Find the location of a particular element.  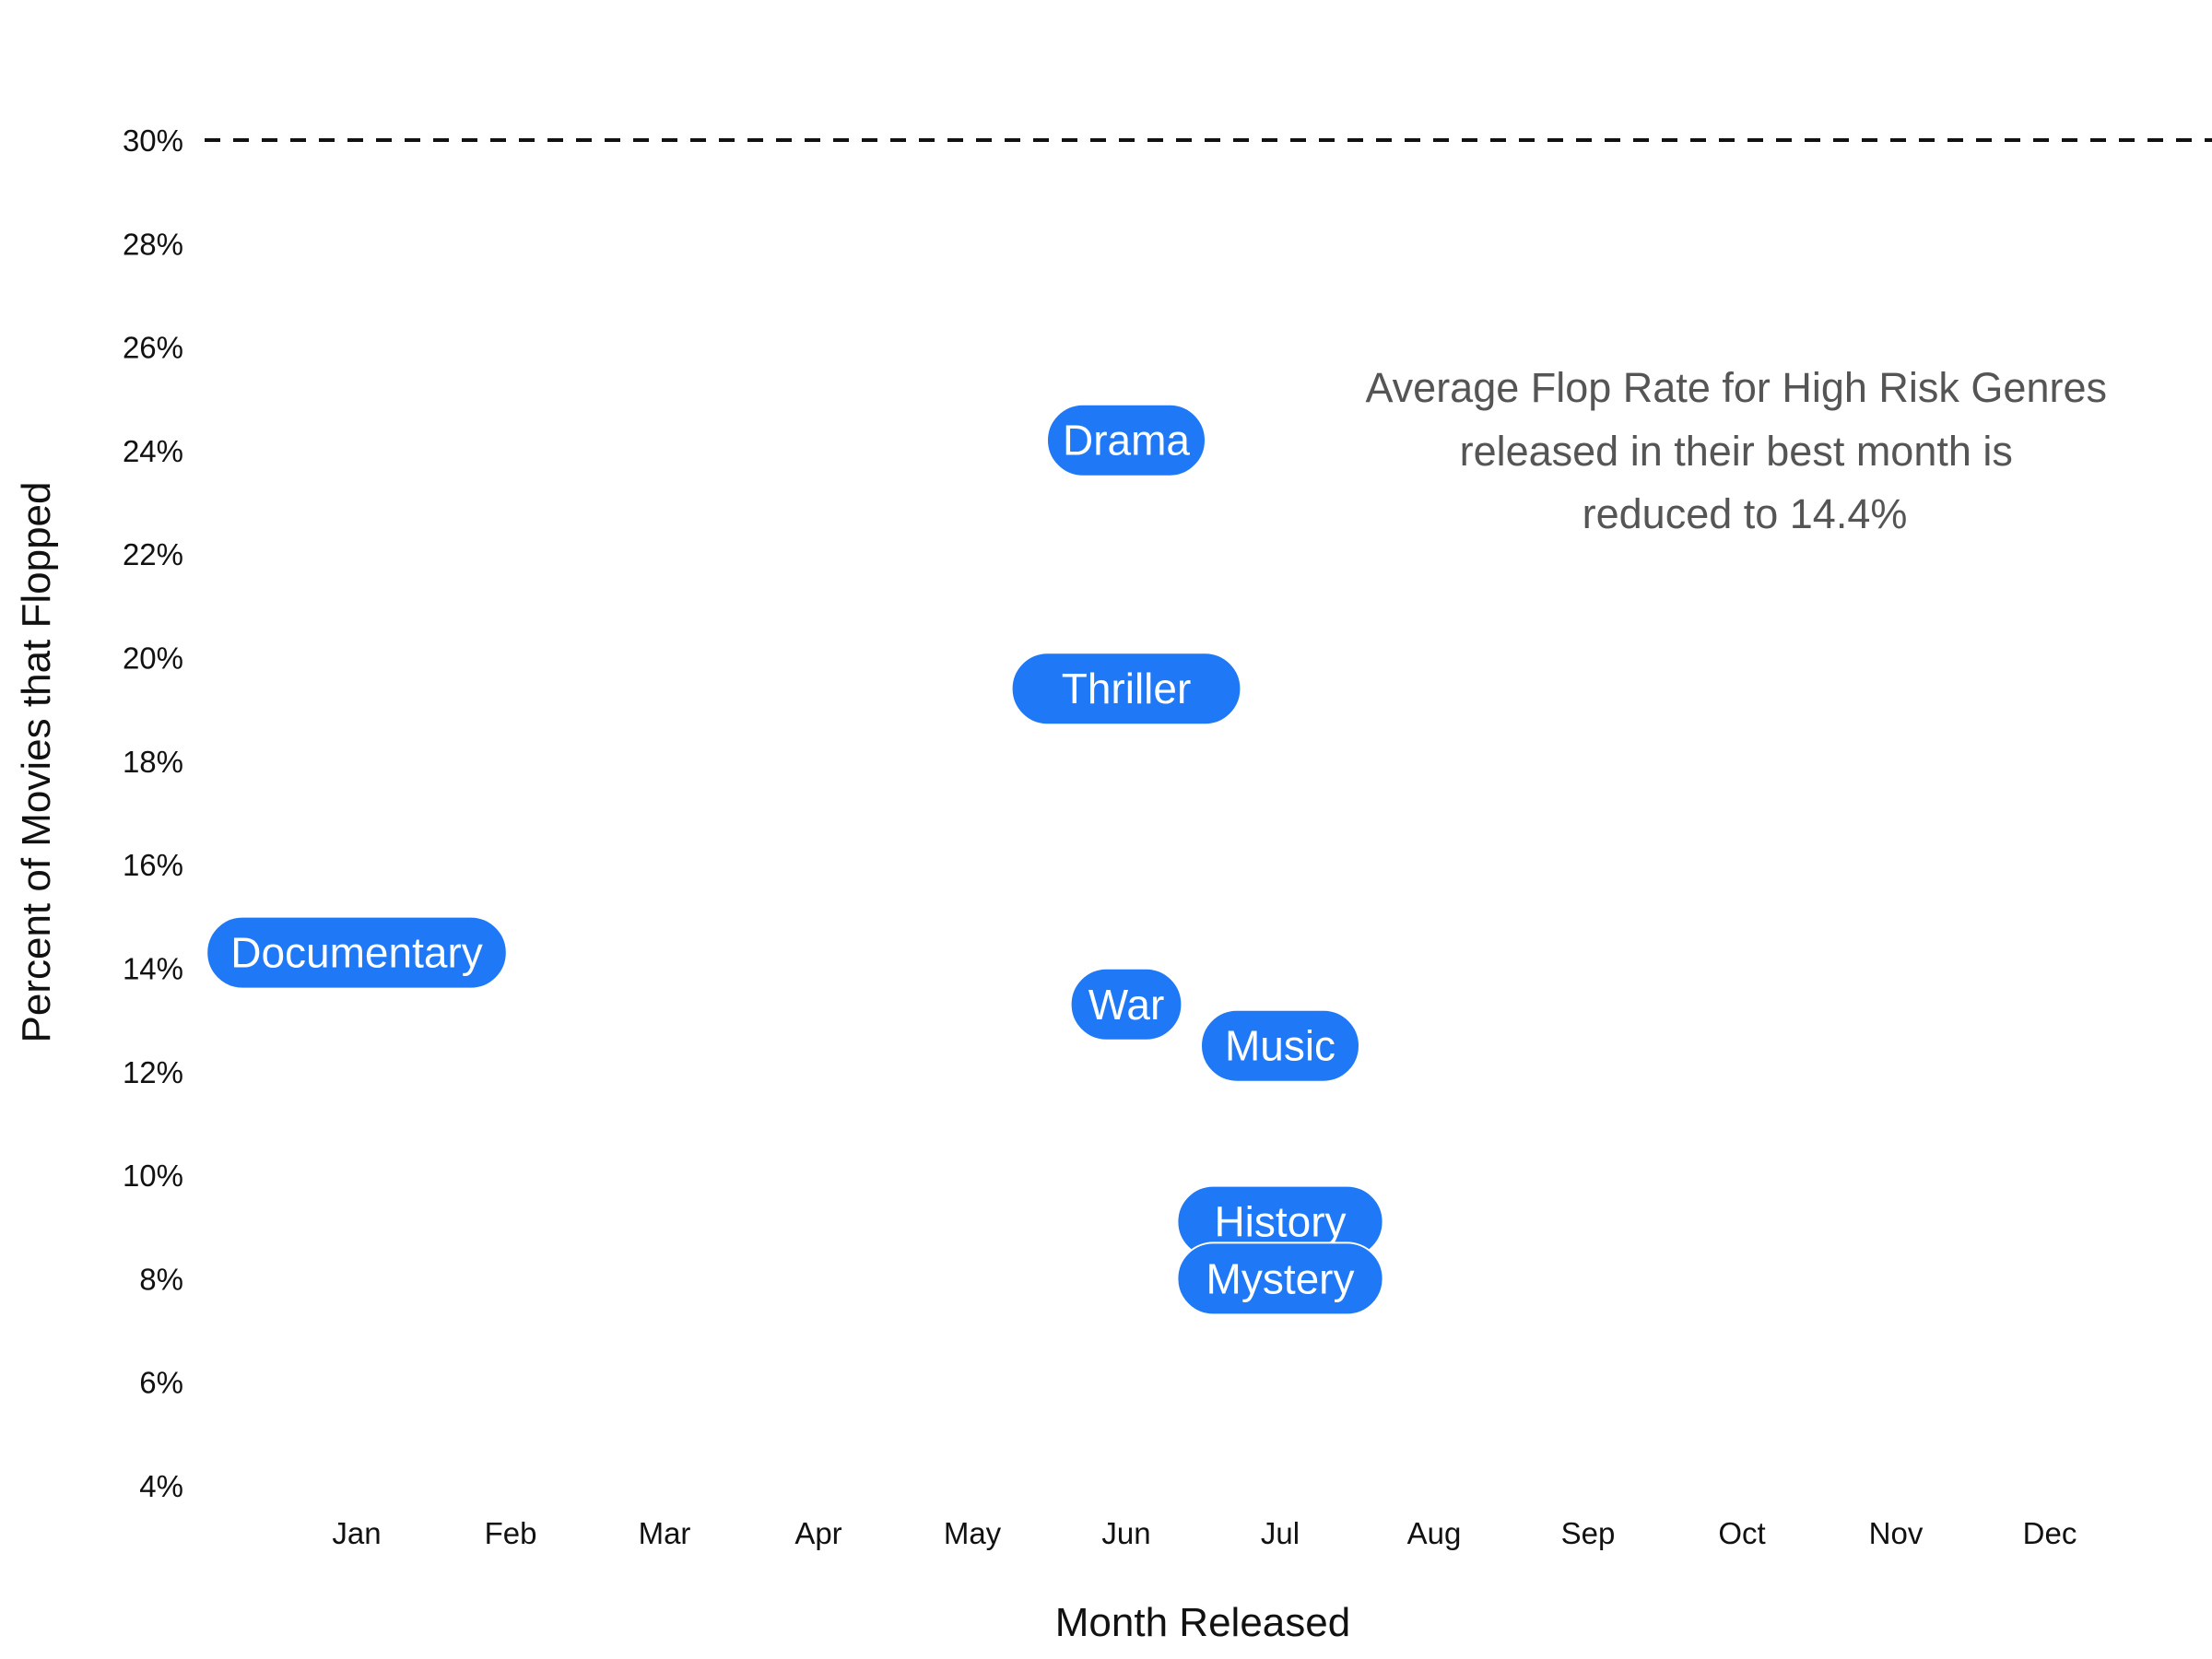

x-tick-label: Apr is located at coordinates (817, 1533).